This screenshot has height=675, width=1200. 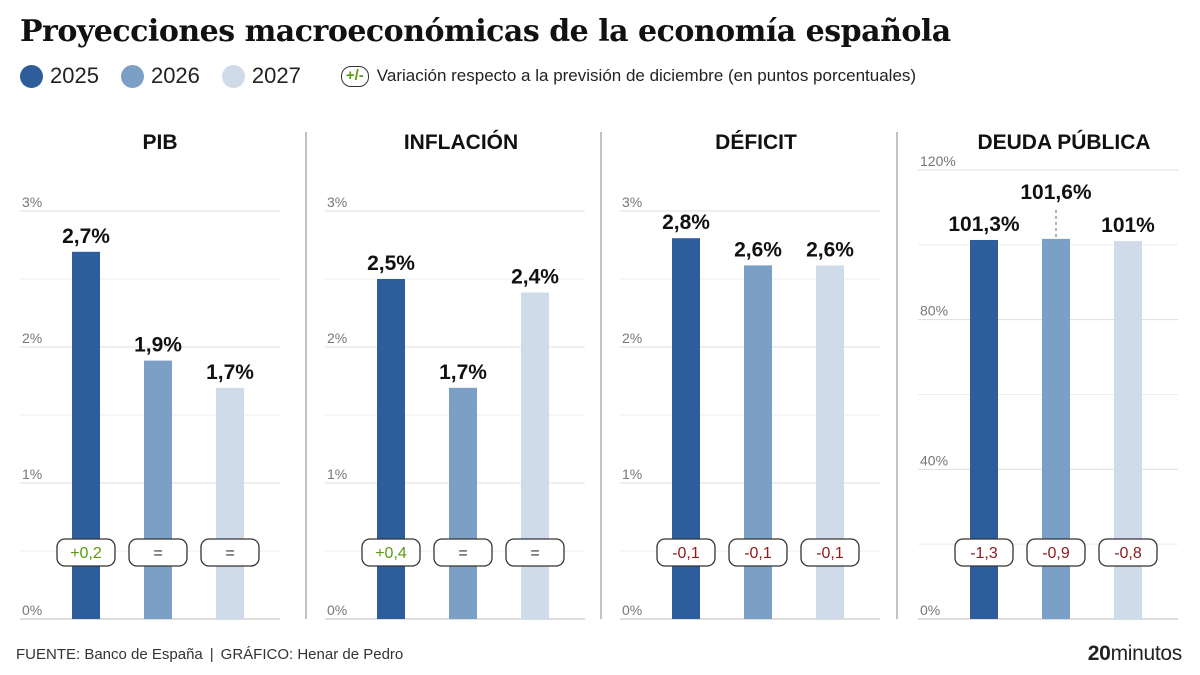 I want to click on legend-variation-pill-text: +/-, so click(x=354, y=75).